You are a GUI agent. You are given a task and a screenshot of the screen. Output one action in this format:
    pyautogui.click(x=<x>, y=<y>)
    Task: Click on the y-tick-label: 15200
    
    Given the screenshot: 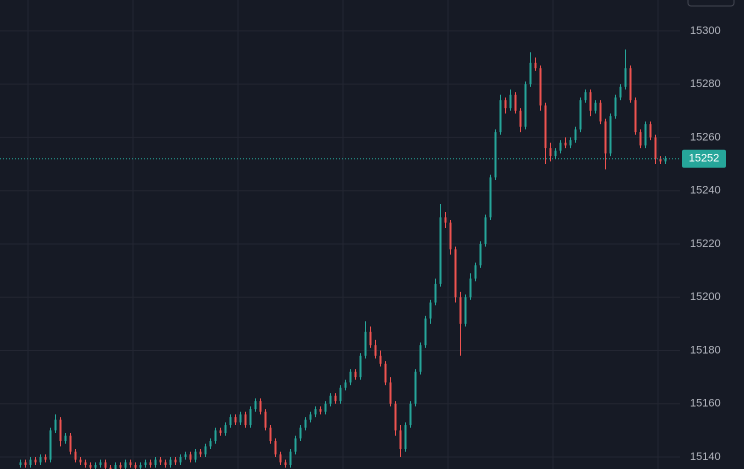 What is the action you would take?
    pyautogui.click(x=705, y=297)
    